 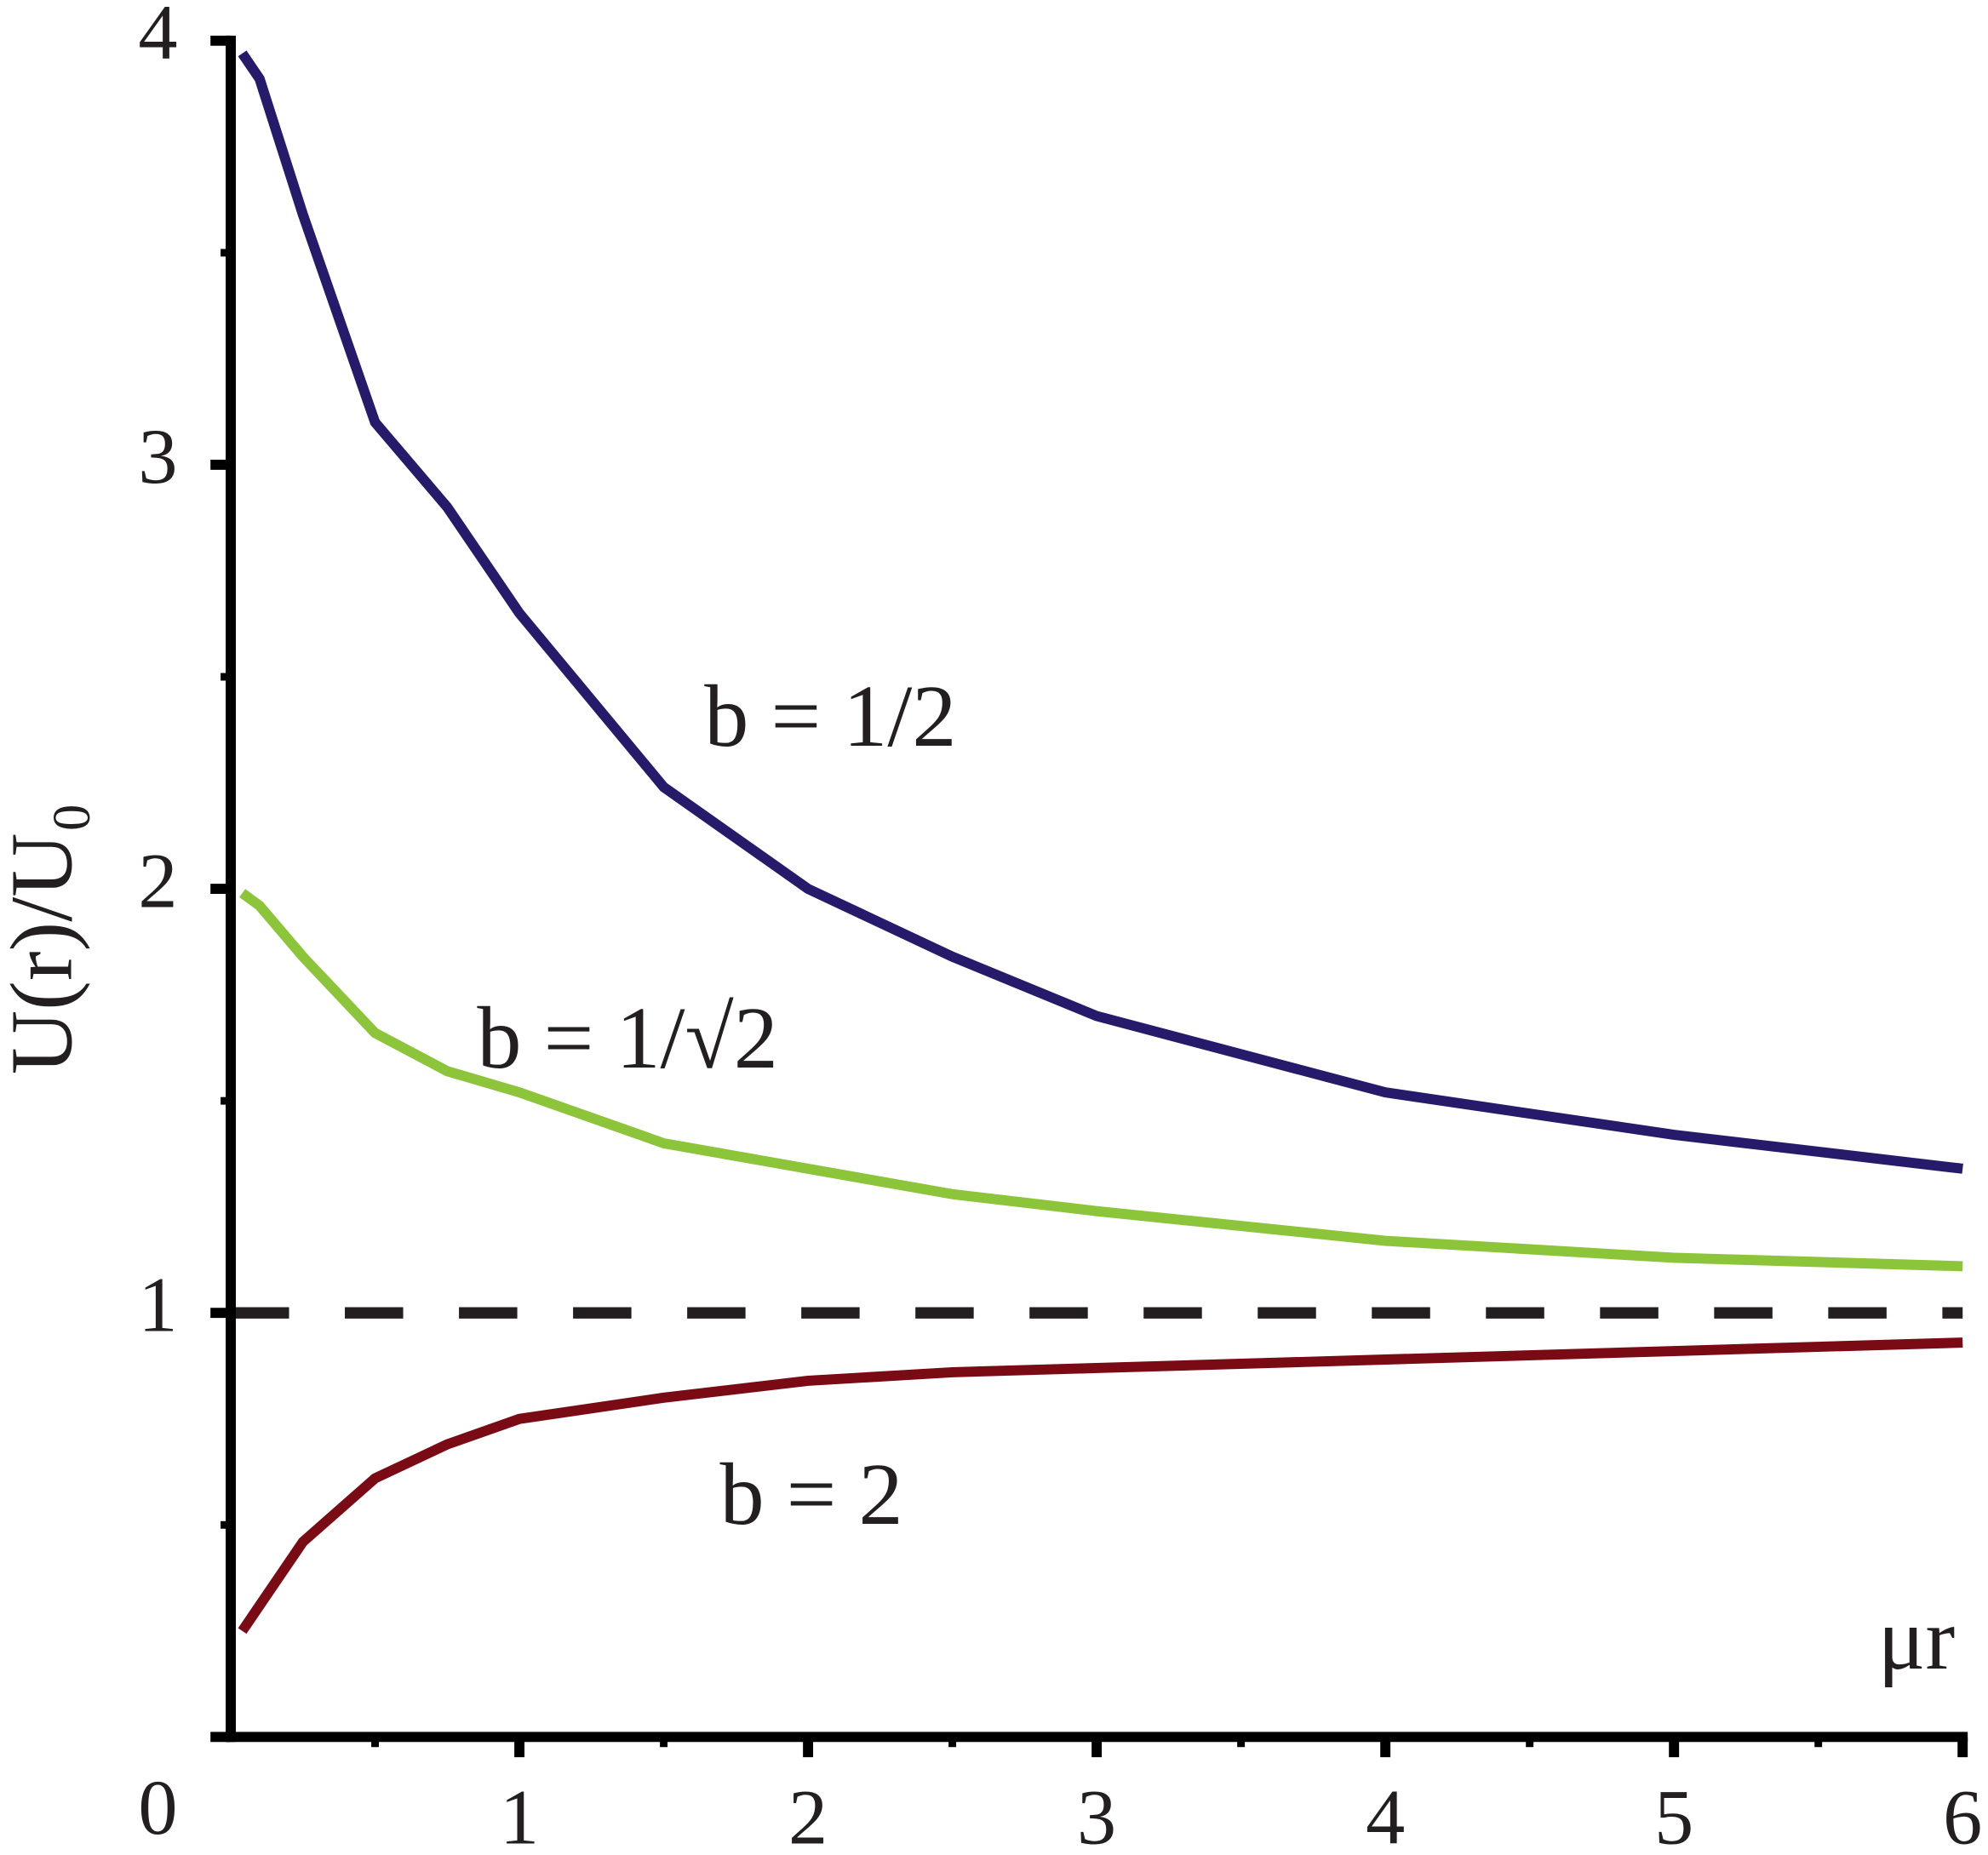 What do you see at coordinates (1385, 1814) in the screenshot?
I see `x-tick-label: 4` at bounding box center [1385, 1814].